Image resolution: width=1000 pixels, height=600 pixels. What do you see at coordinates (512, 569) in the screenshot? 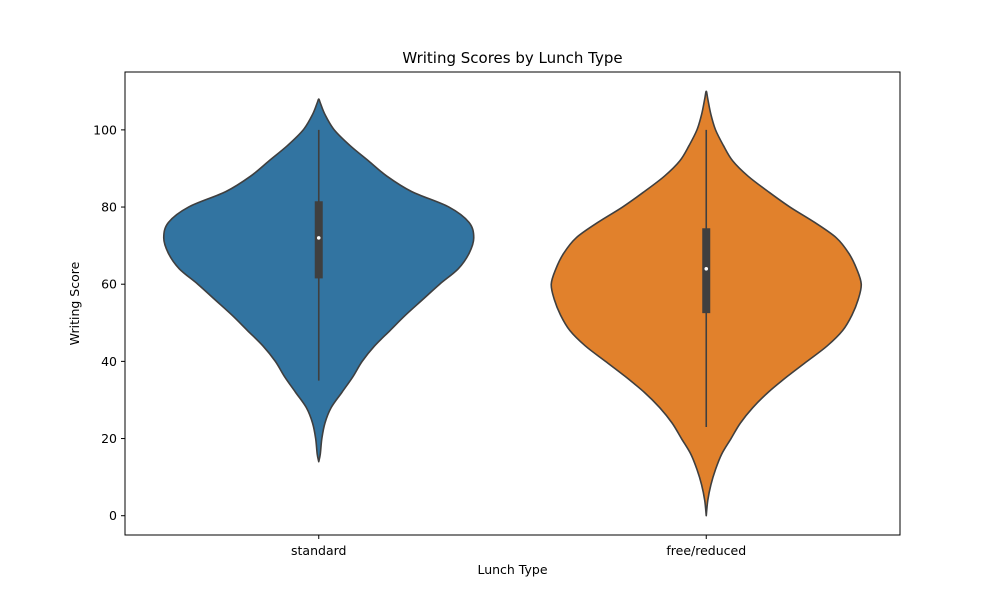
I see `x-axis-label: Lunch Type` at bounding box center [512, 569].